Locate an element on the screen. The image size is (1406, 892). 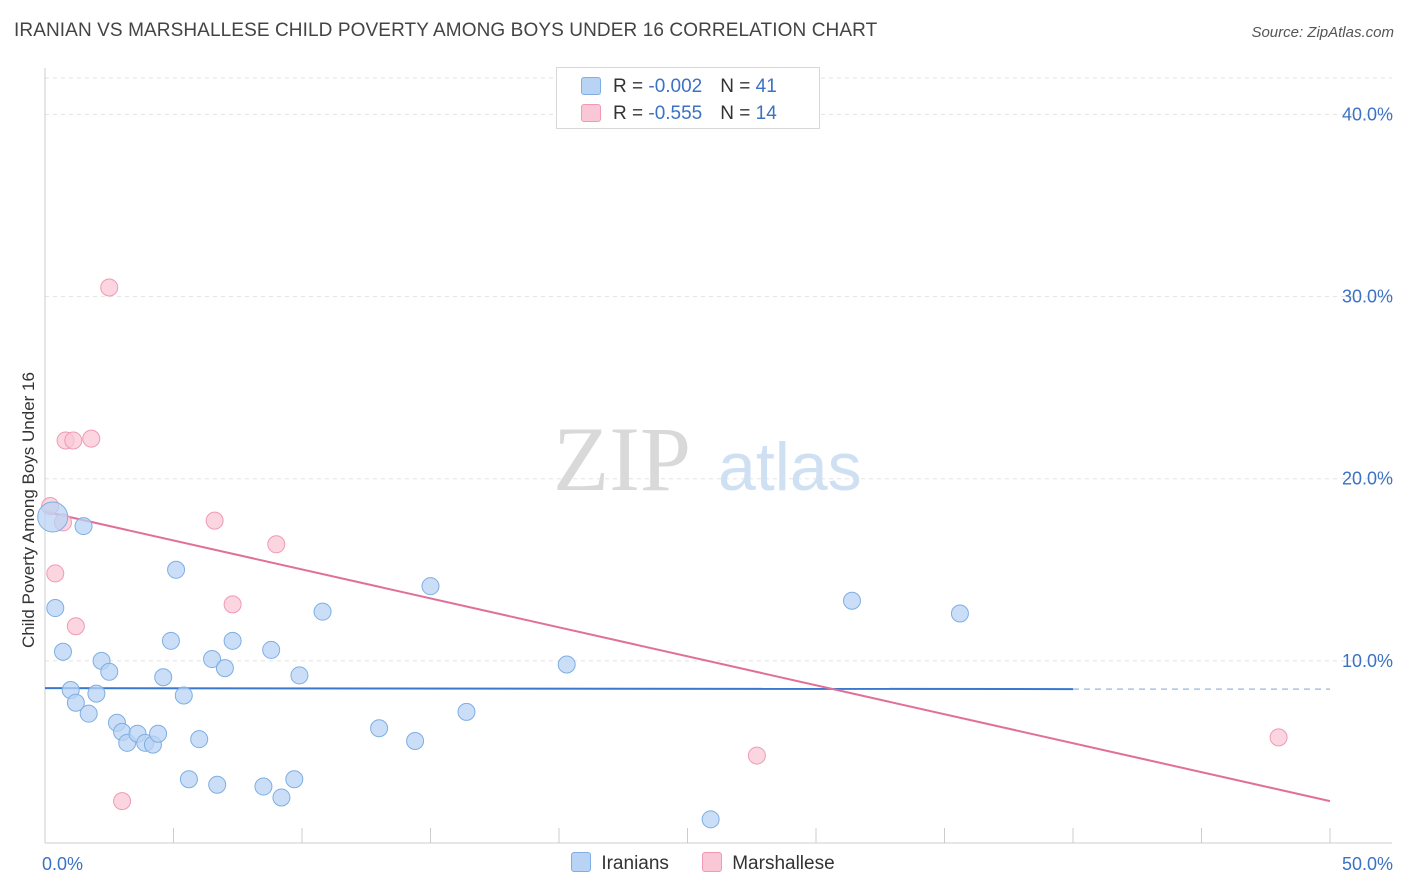
watermark: ZIP atlas is located at coordinates (707, 459).